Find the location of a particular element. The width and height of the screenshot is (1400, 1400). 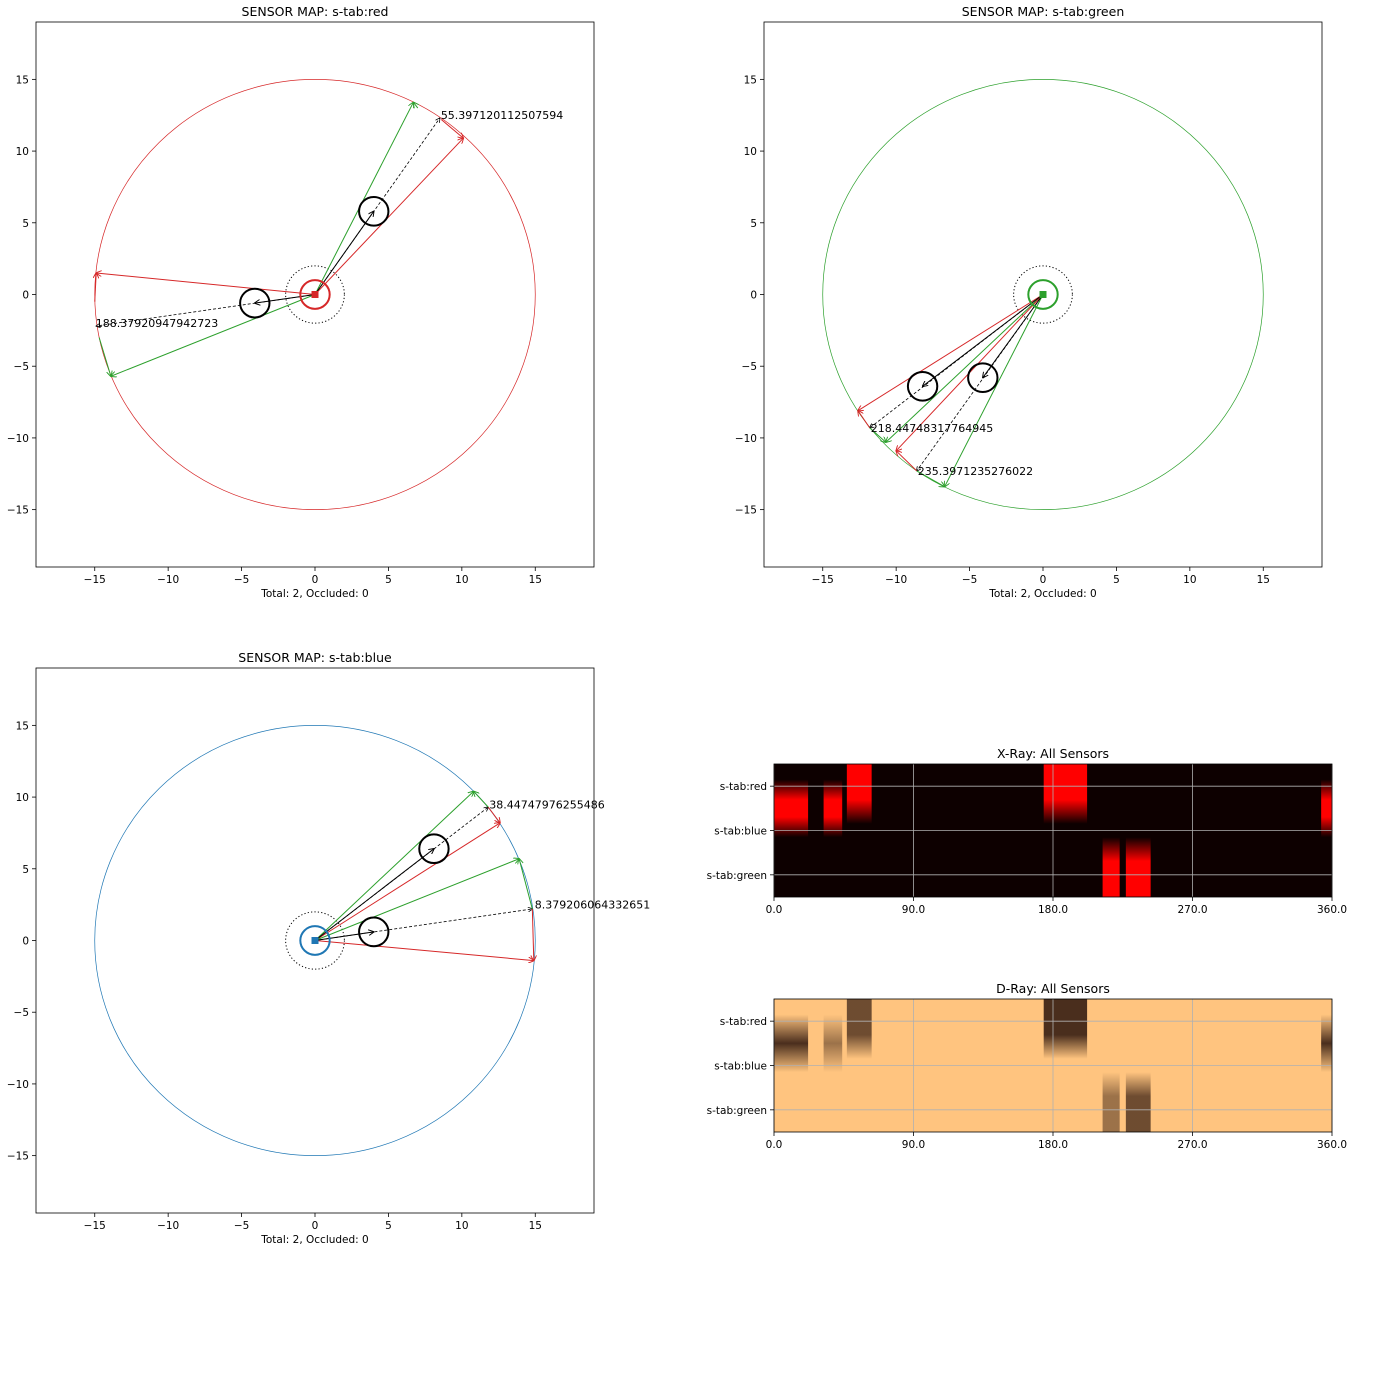

chart-title: SENSOR MAP: s-tab:red is located at coordinates (315, 11).